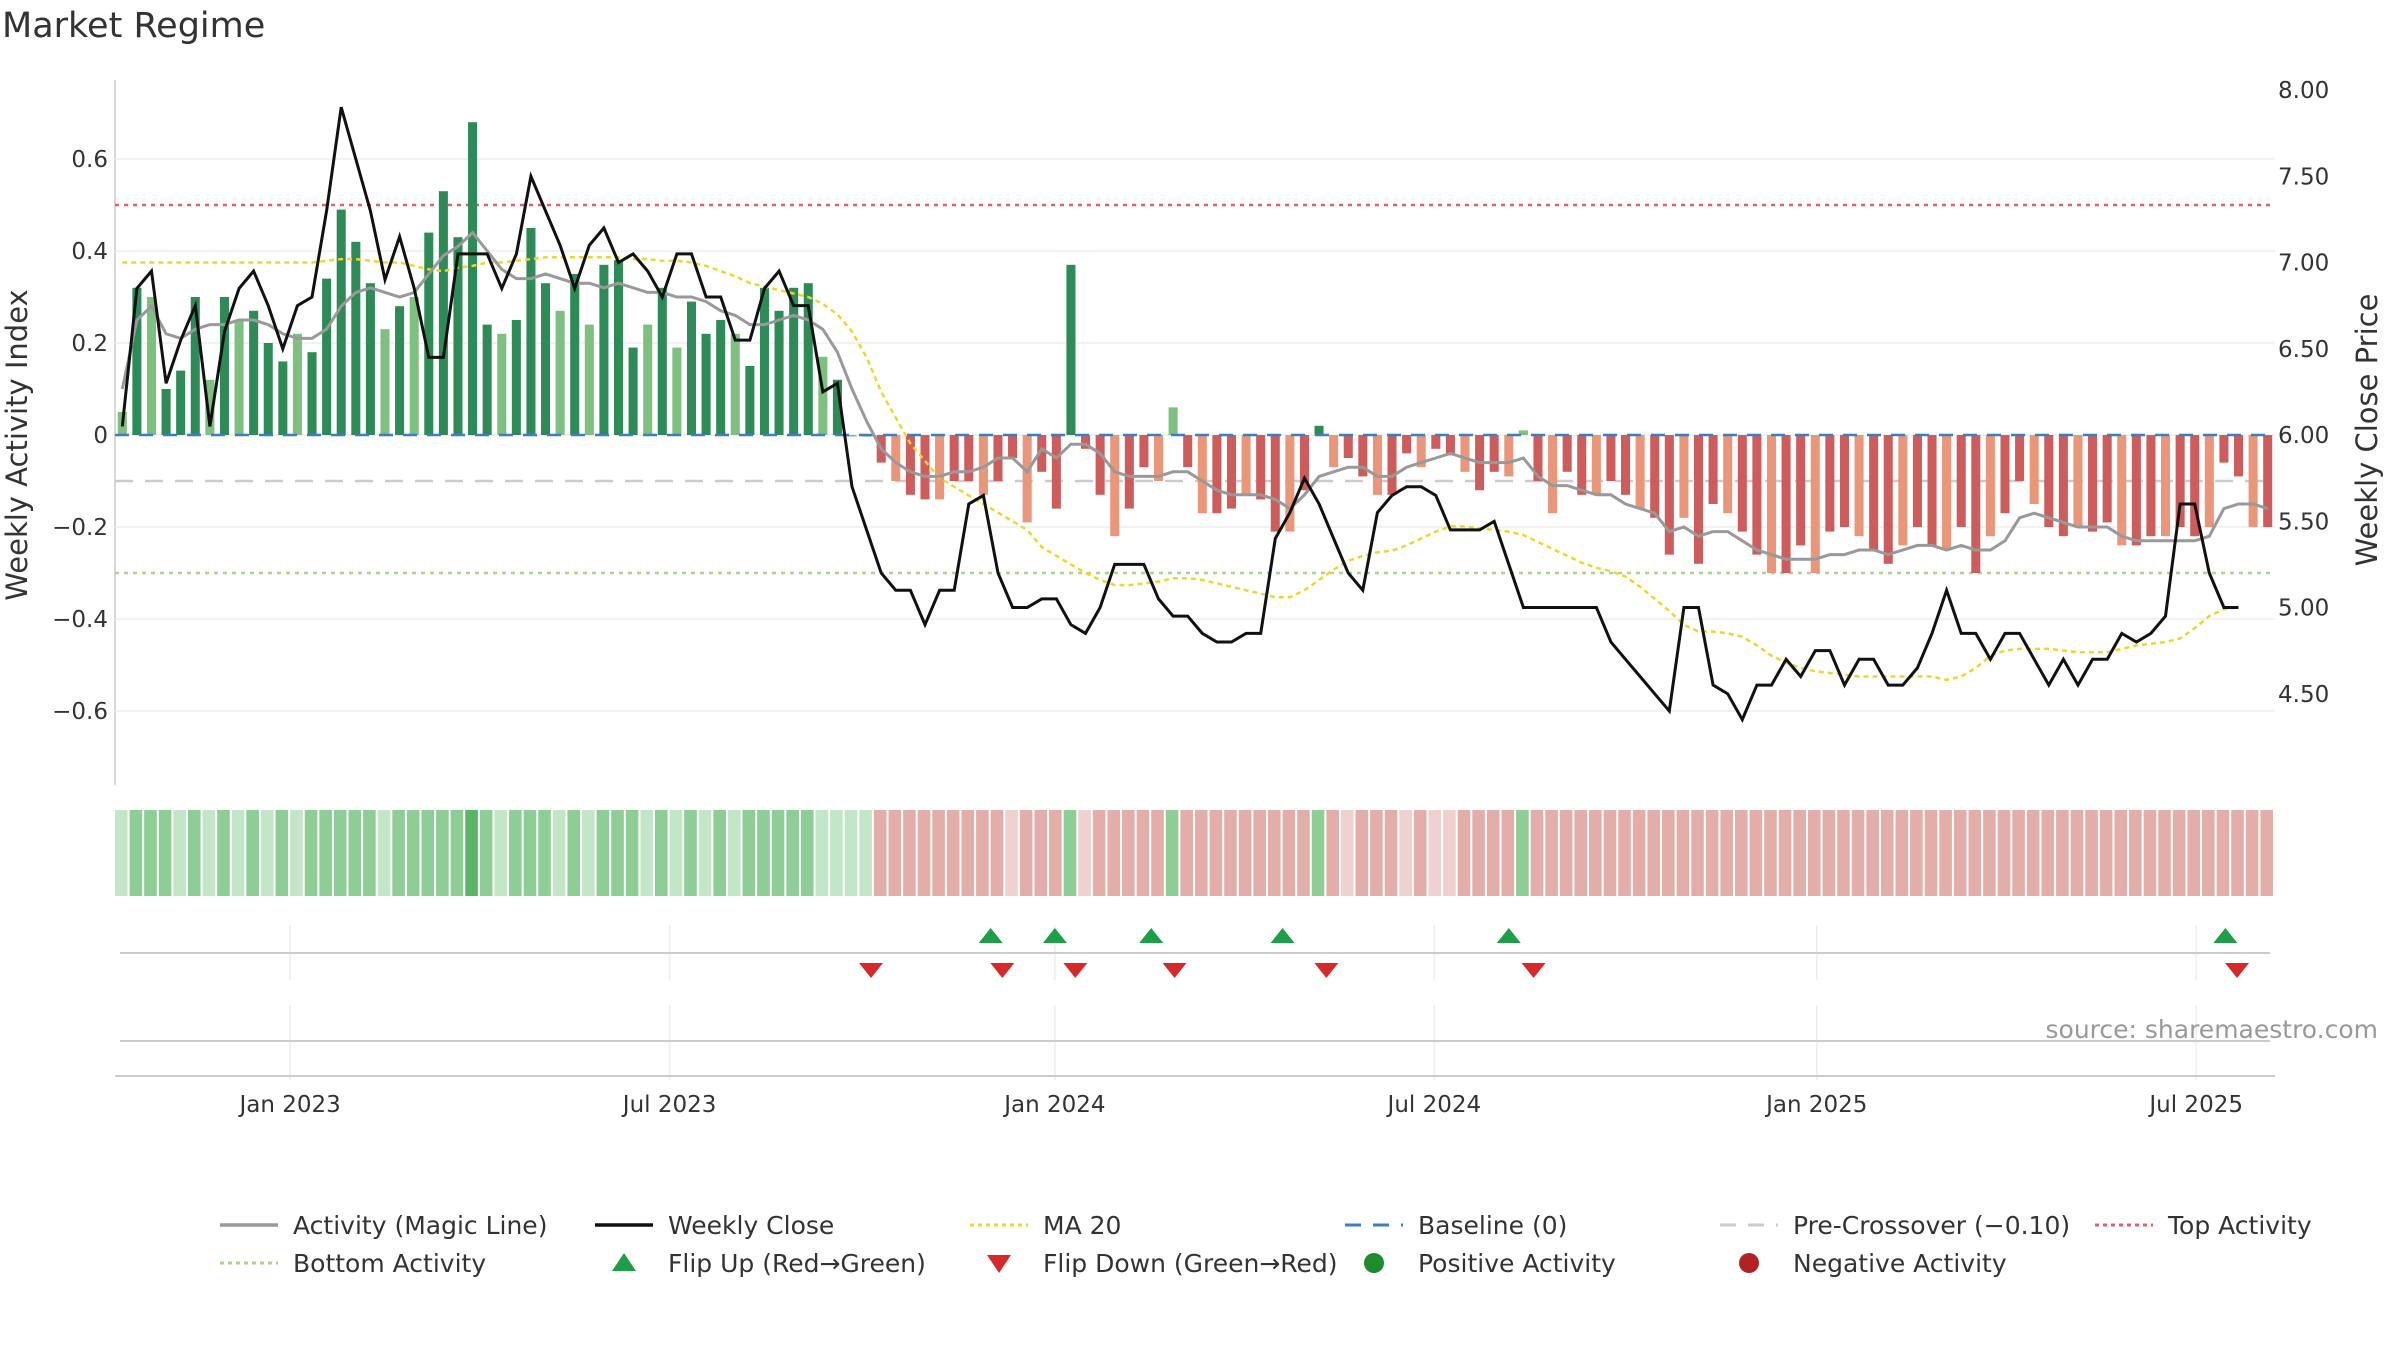 The height and width of the screenshot is (1350, 2400). What do you see at coordinates (1517, 1263) in the screenshot?
I see `legend-label: Positive Activity` at bounding box center [1517, 1263].